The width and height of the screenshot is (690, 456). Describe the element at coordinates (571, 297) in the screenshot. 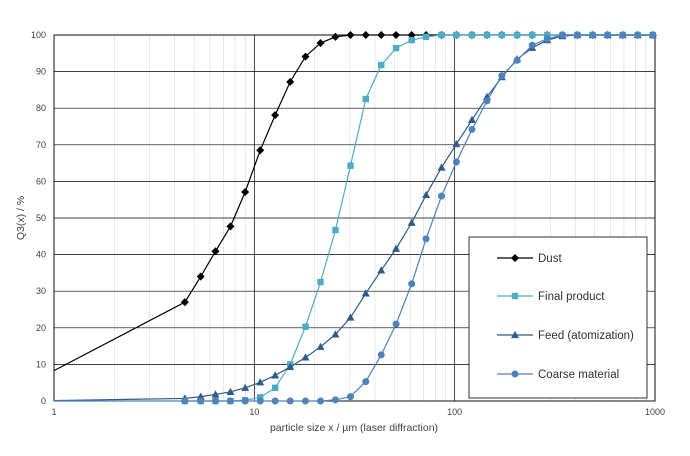

I see `legend-label-final-product: Final product` at that location.